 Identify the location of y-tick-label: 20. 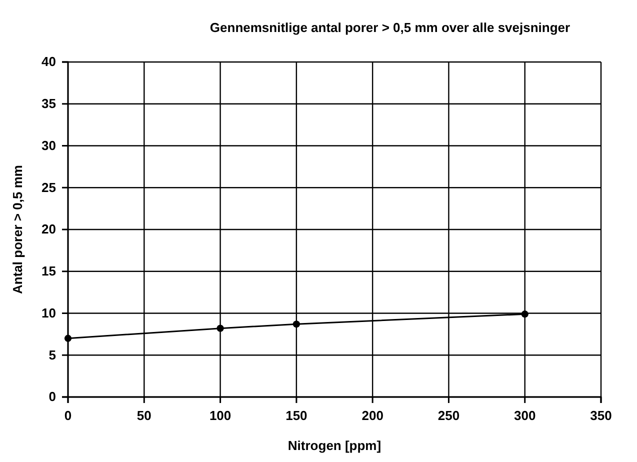
(49, 229).